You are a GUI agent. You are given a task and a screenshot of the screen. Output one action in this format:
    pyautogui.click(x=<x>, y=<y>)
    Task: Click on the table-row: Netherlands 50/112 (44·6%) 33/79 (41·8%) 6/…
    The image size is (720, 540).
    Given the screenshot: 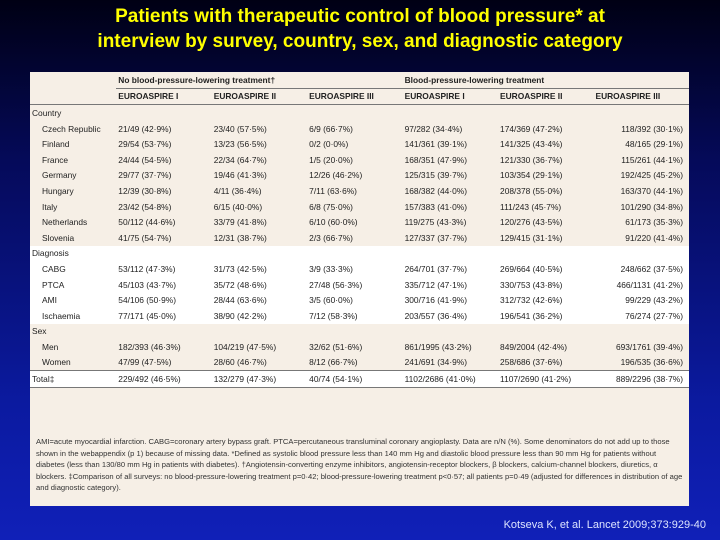 What is the action you would take?
    pyautogui.click(x=359, y=222)
    